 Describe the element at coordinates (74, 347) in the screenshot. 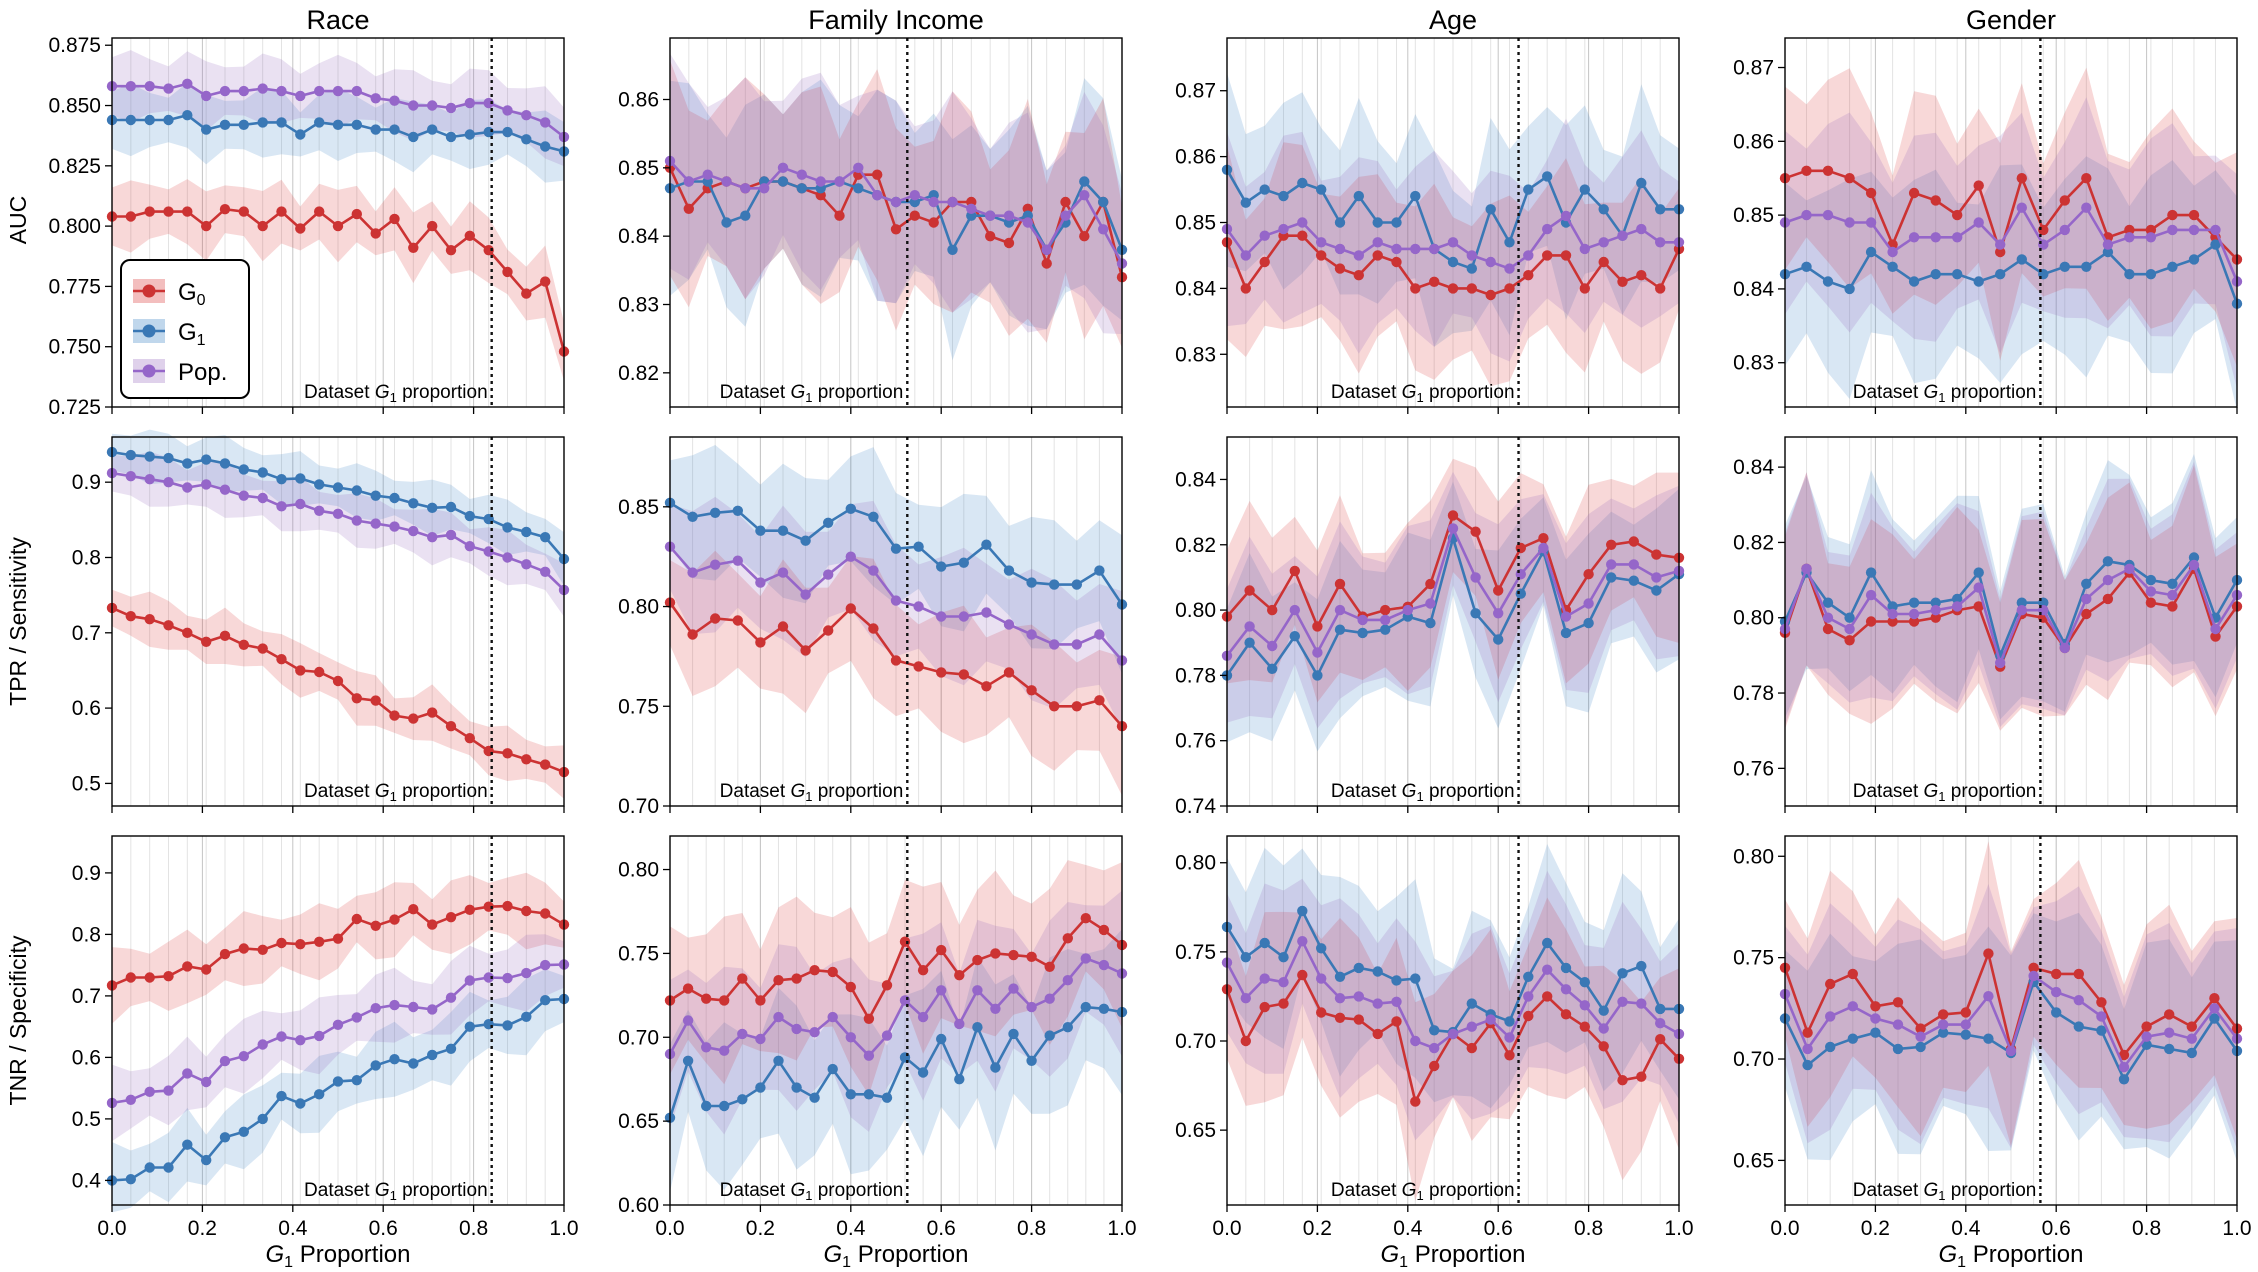

I see `y-tick-label: 0.750` at that location.